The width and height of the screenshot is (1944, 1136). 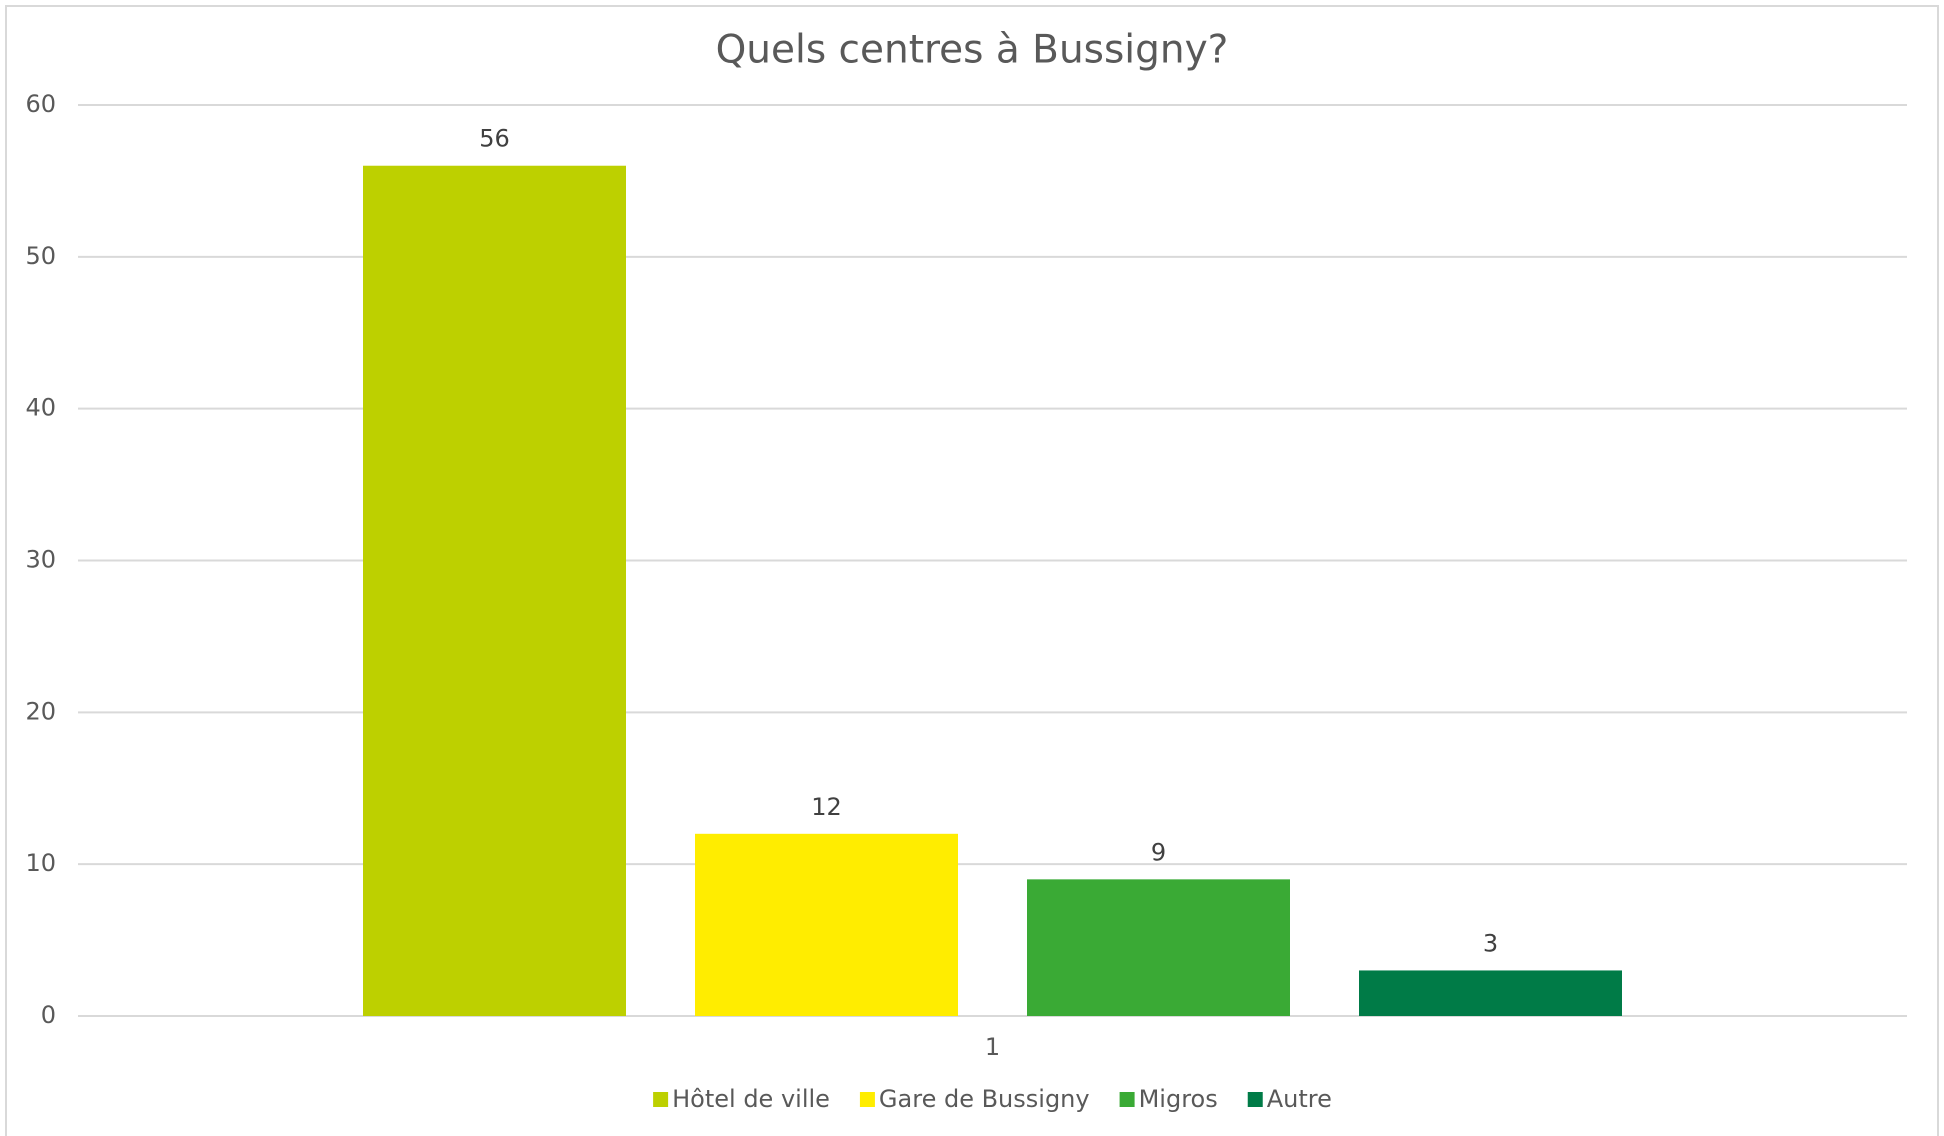 I want to click on y-tick-label: 50, so click(x=40, y=256).